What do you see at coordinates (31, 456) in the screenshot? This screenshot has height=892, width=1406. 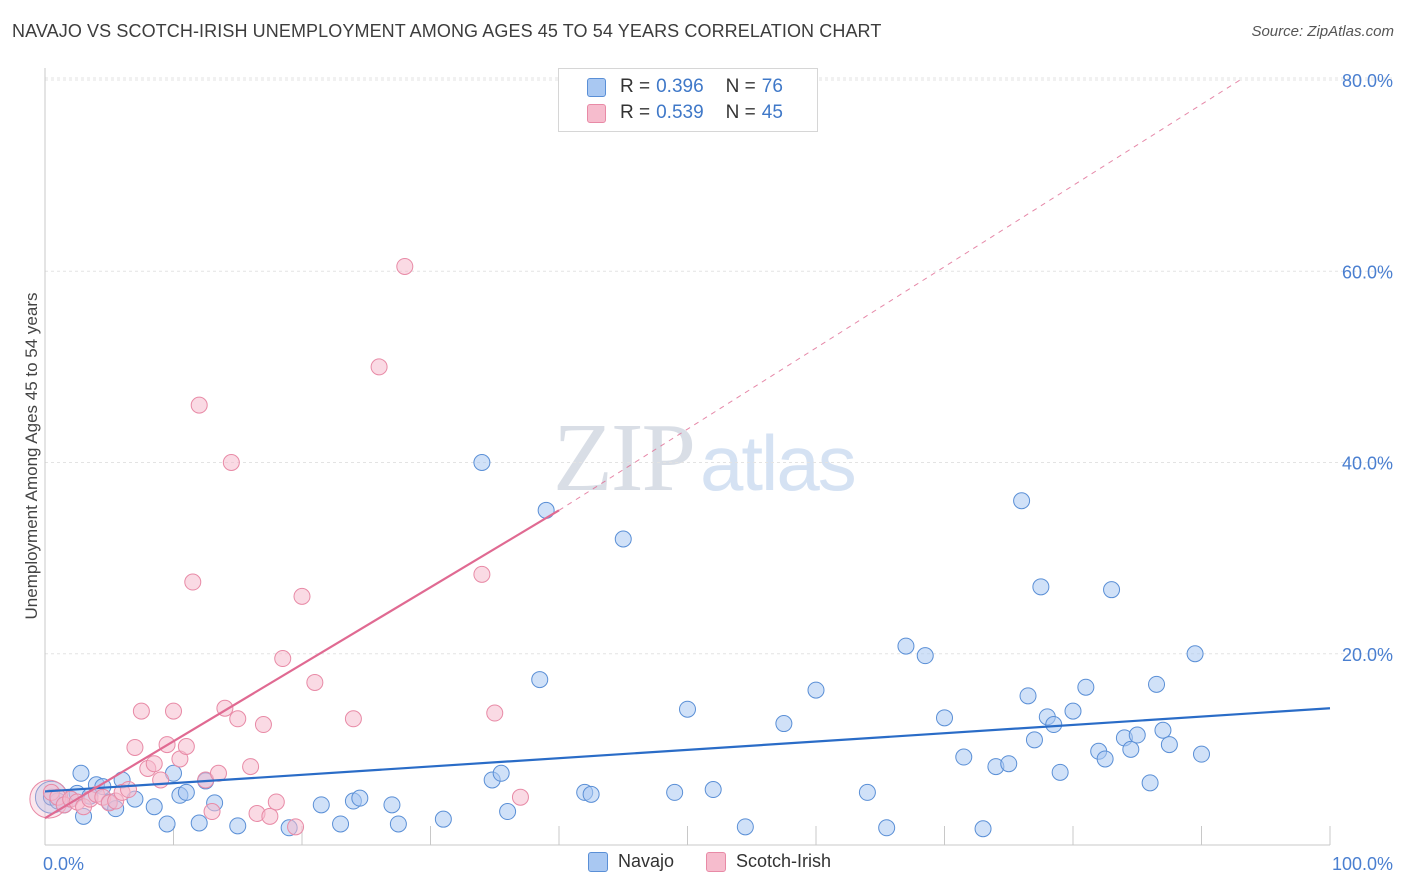 I see `y-axis-label: Unemployment Among Ages 45 to 54 years` at bounding box center [31, 456].